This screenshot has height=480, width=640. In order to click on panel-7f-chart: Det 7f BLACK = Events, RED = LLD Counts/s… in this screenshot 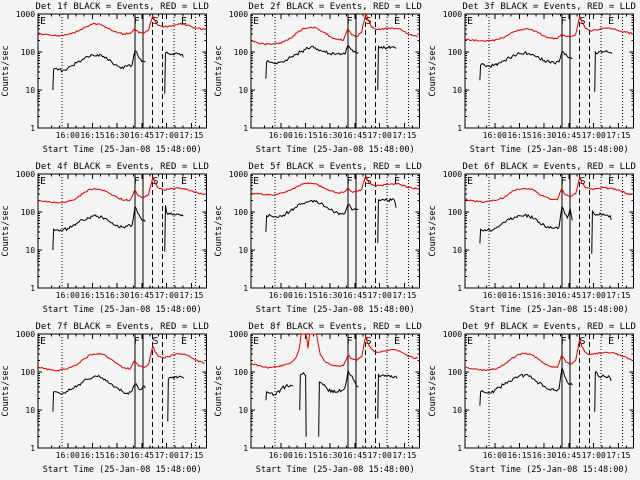, I will do `click(105, 398)`.